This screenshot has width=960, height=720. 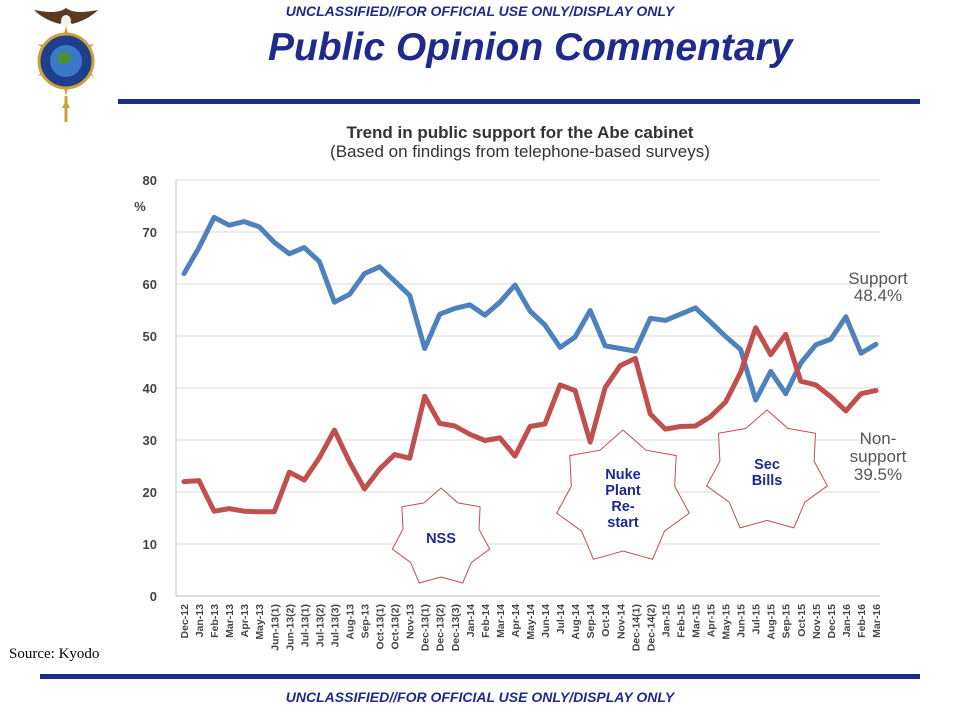 I want to click on x-tick-label: Nov-13, so click(x=411, y=621).